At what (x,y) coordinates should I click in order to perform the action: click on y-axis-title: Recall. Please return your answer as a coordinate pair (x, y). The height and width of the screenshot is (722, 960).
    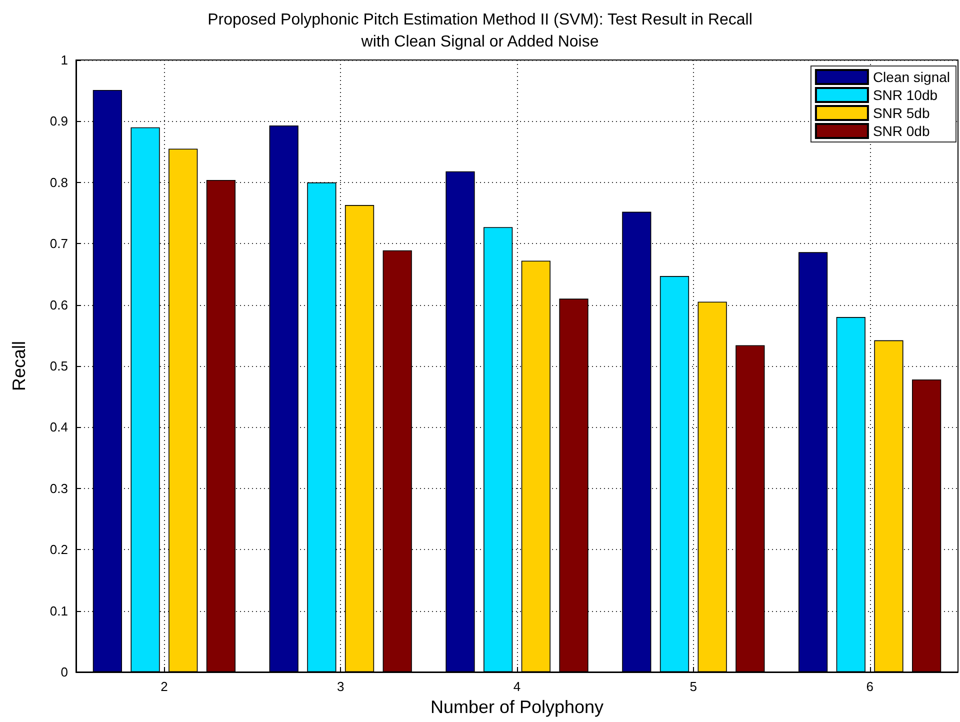
    Looking at the image, I should click on (19, 366).